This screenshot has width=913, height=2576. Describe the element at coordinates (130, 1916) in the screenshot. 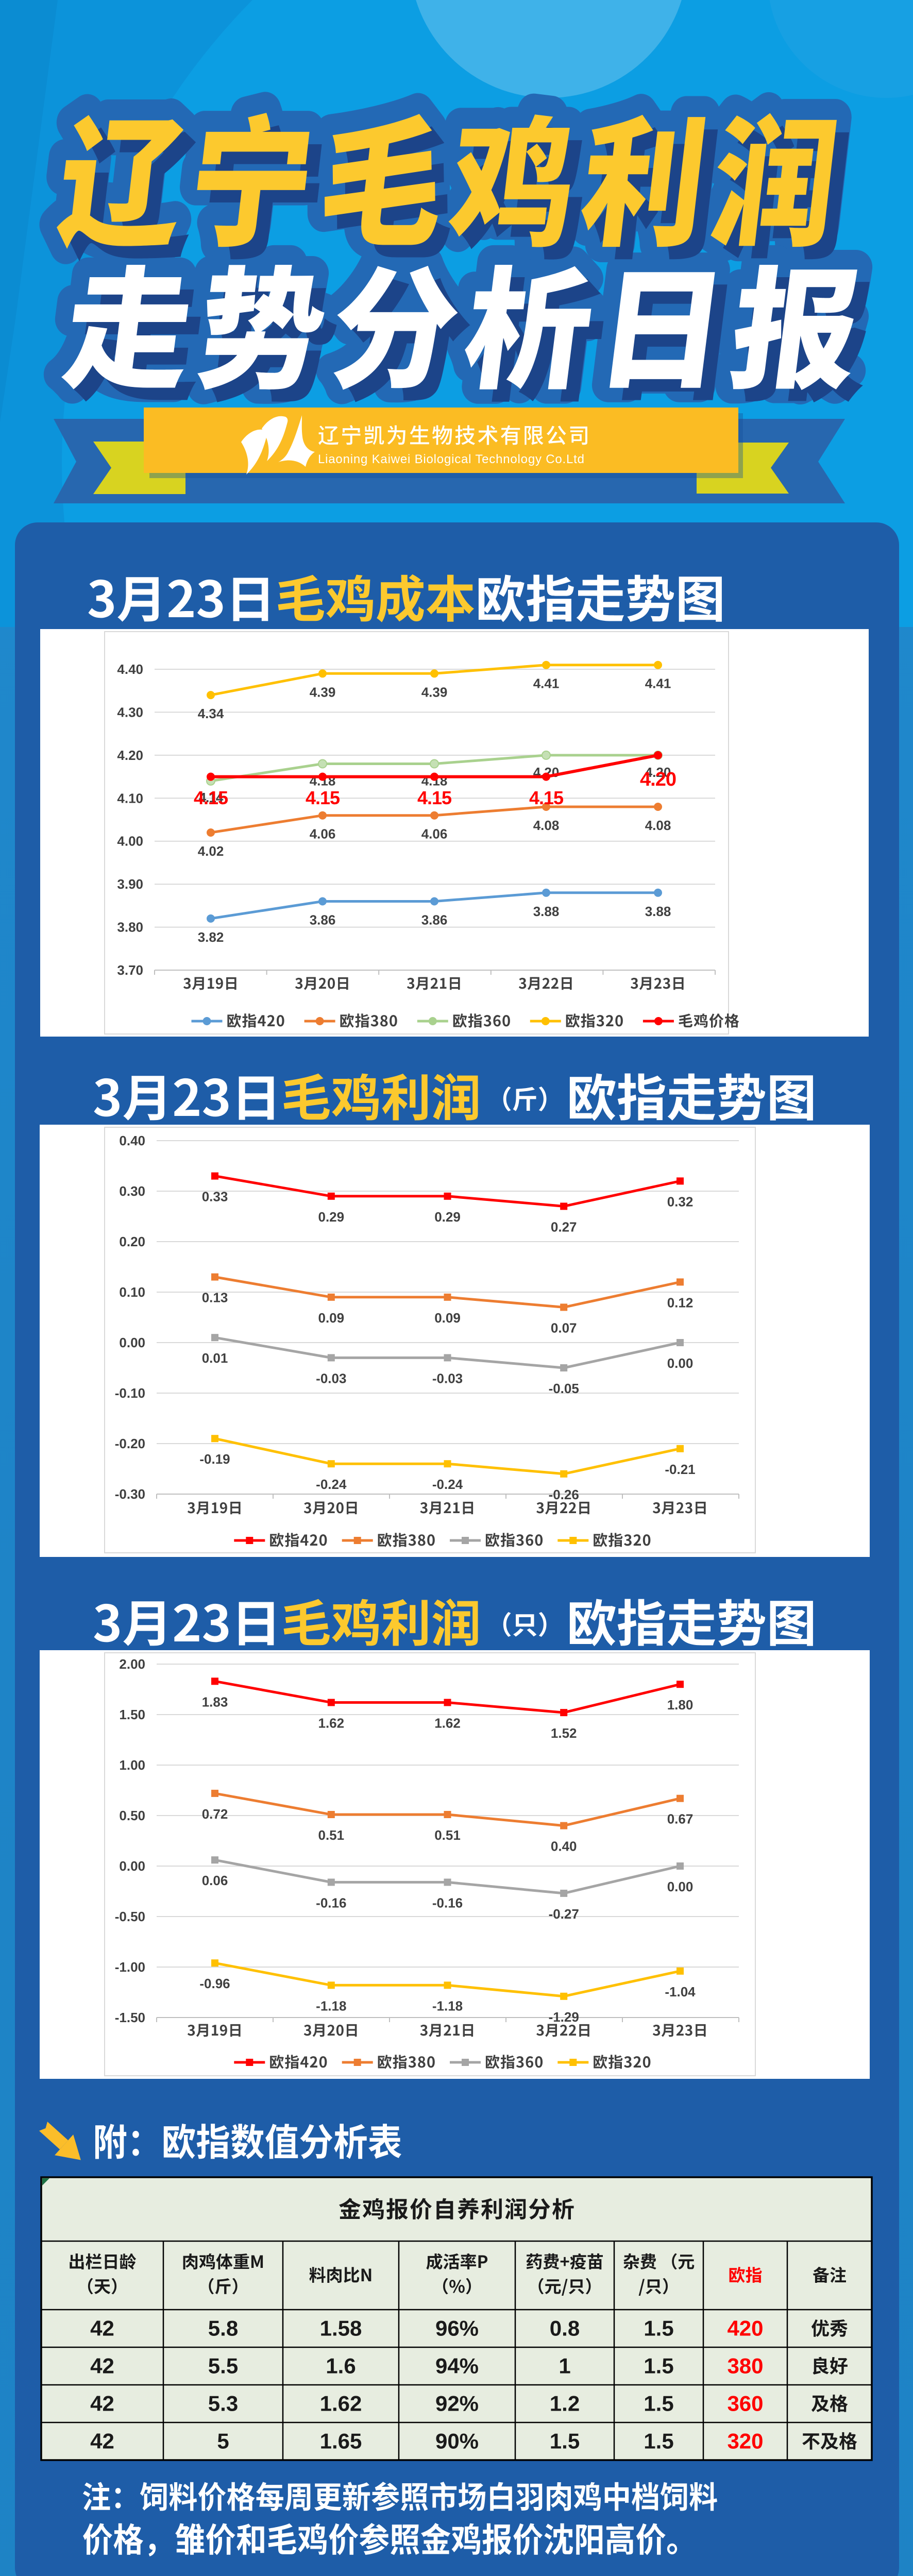

I see `svg-text: -0.50` at that location.